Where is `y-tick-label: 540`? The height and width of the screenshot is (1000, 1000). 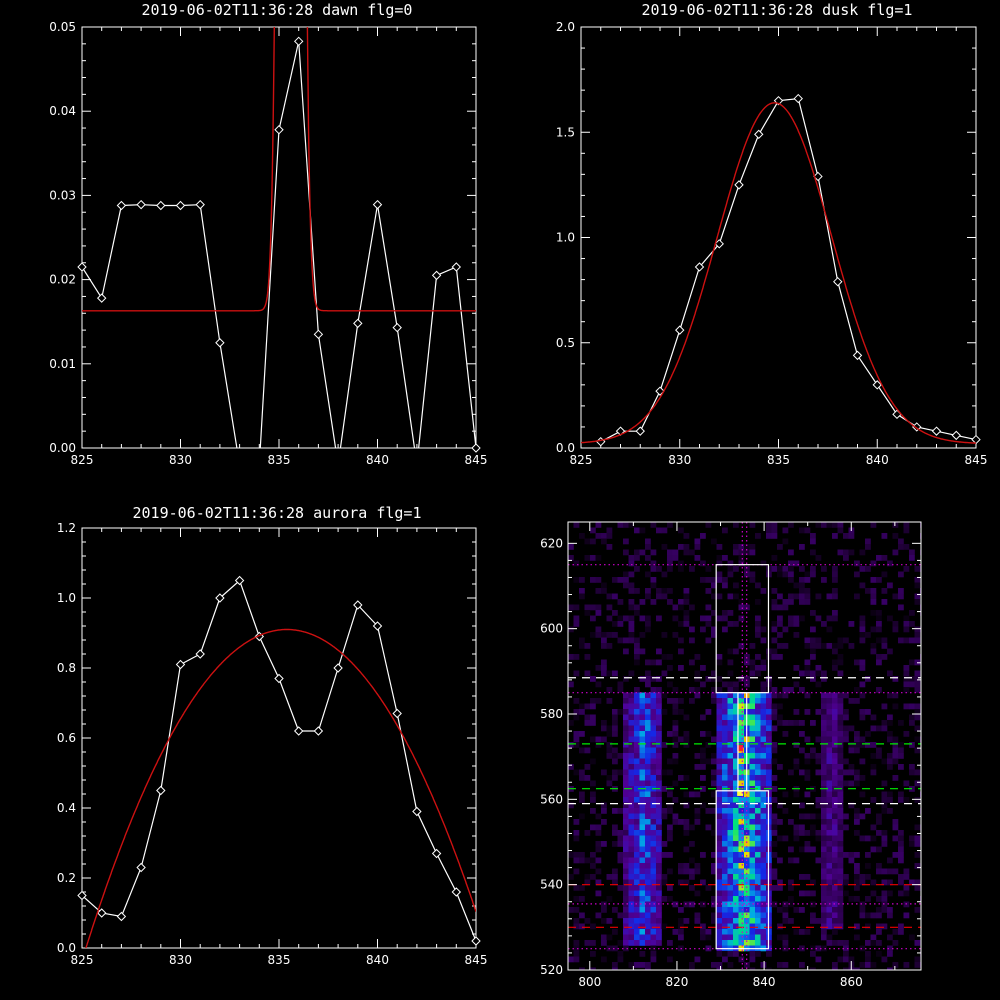
y-tick-label: 540 is located at coordinates (551, 885).